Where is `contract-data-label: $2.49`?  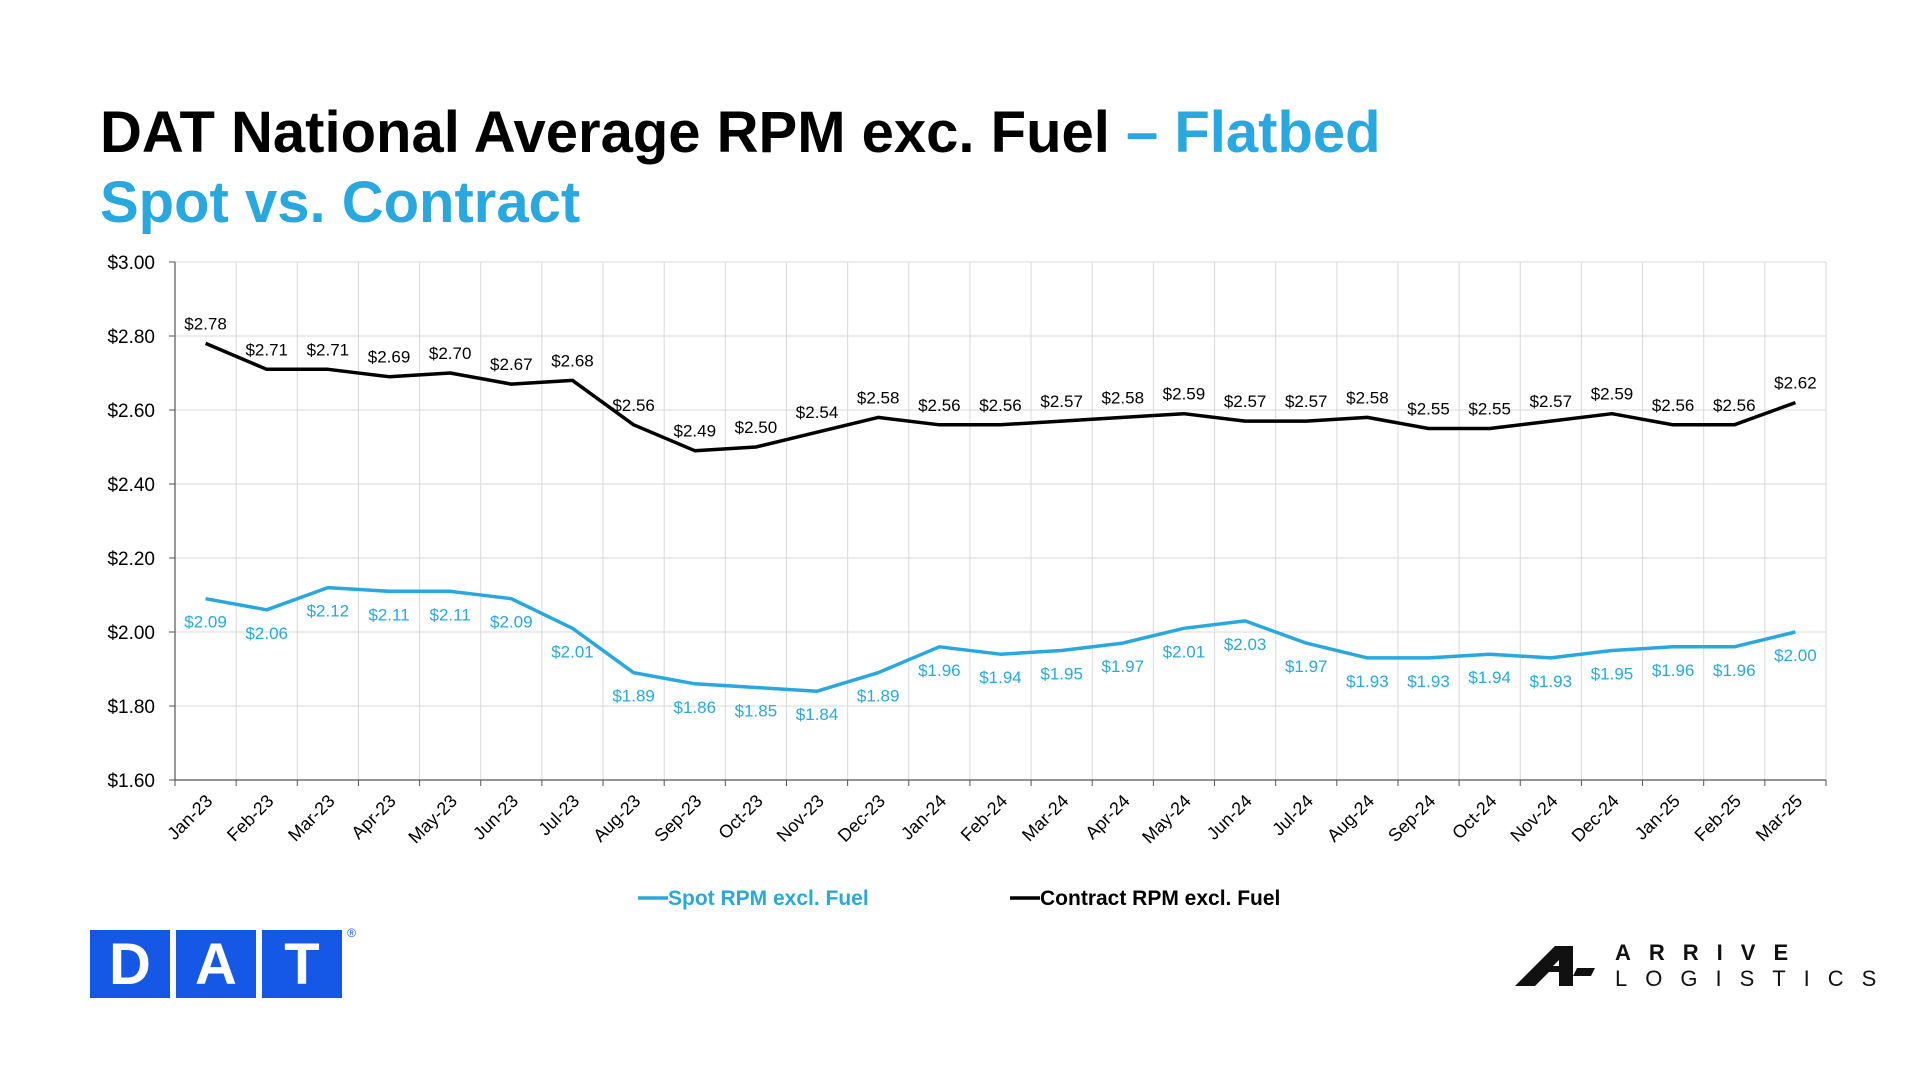 contract-data-label: $2.49 is located at coordinates (694, 431).